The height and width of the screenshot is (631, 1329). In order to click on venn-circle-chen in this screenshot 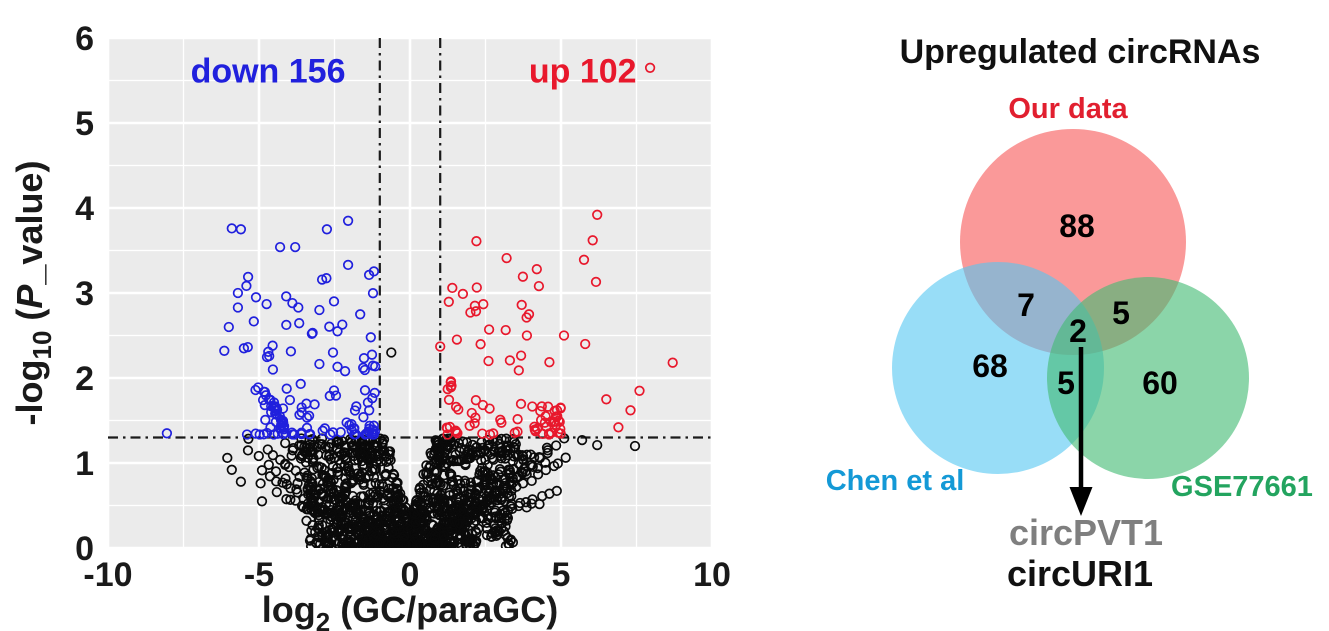, I will do `click(998, 368)`.